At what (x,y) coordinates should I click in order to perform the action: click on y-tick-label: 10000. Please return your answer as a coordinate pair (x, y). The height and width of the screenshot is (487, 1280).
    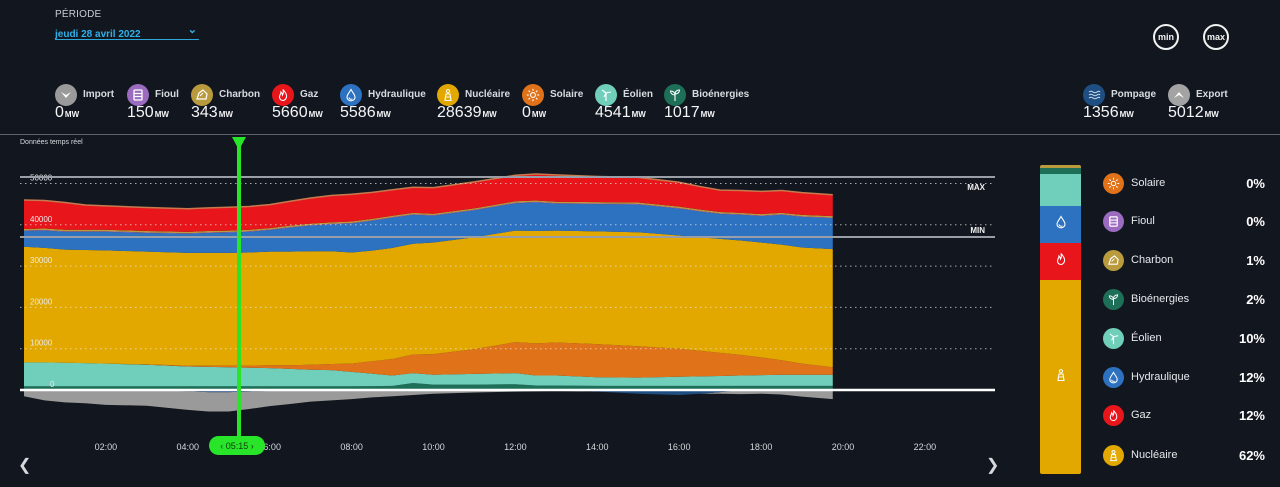
    Looking at the image, I should click on (41, 343).